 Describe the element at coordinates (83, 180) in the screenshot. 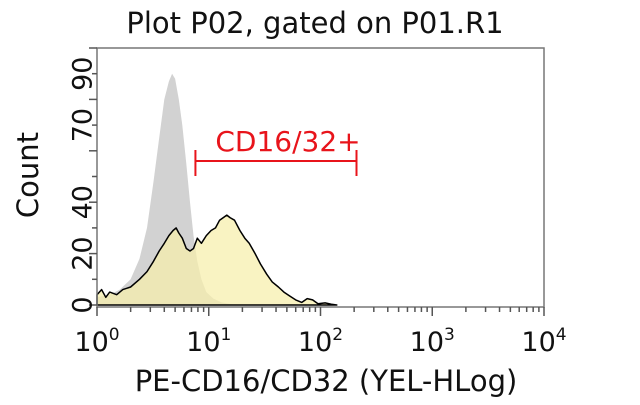

I see `y-axis: 0 20 40 70 90` at that location.